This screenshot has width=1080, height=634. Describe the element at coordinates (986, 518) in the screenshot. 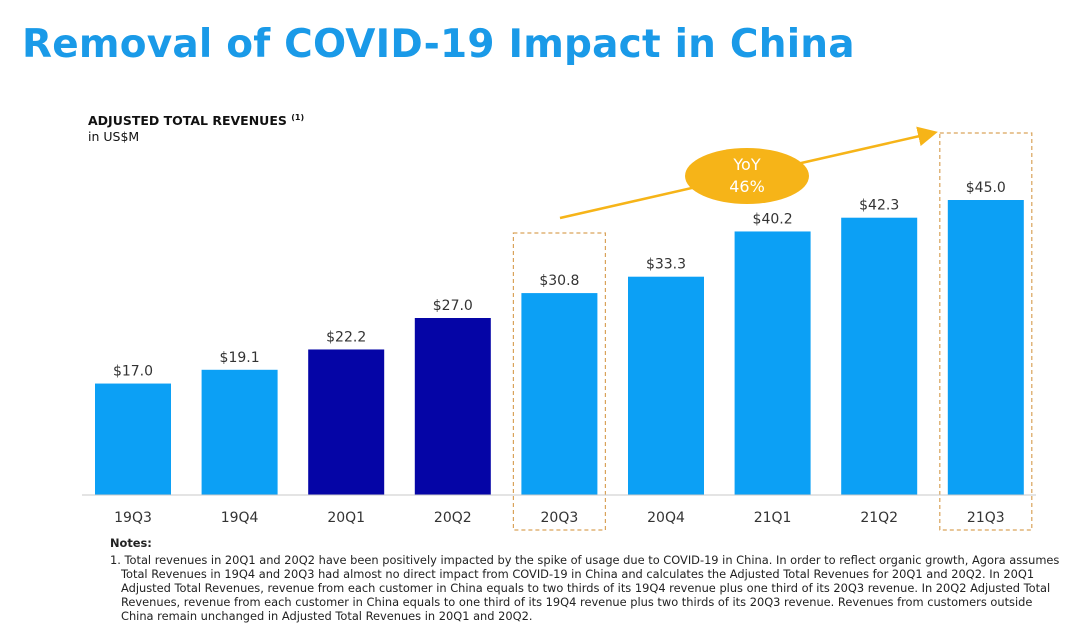

I see `x-tick-21Q3: 21Q3` at that location.